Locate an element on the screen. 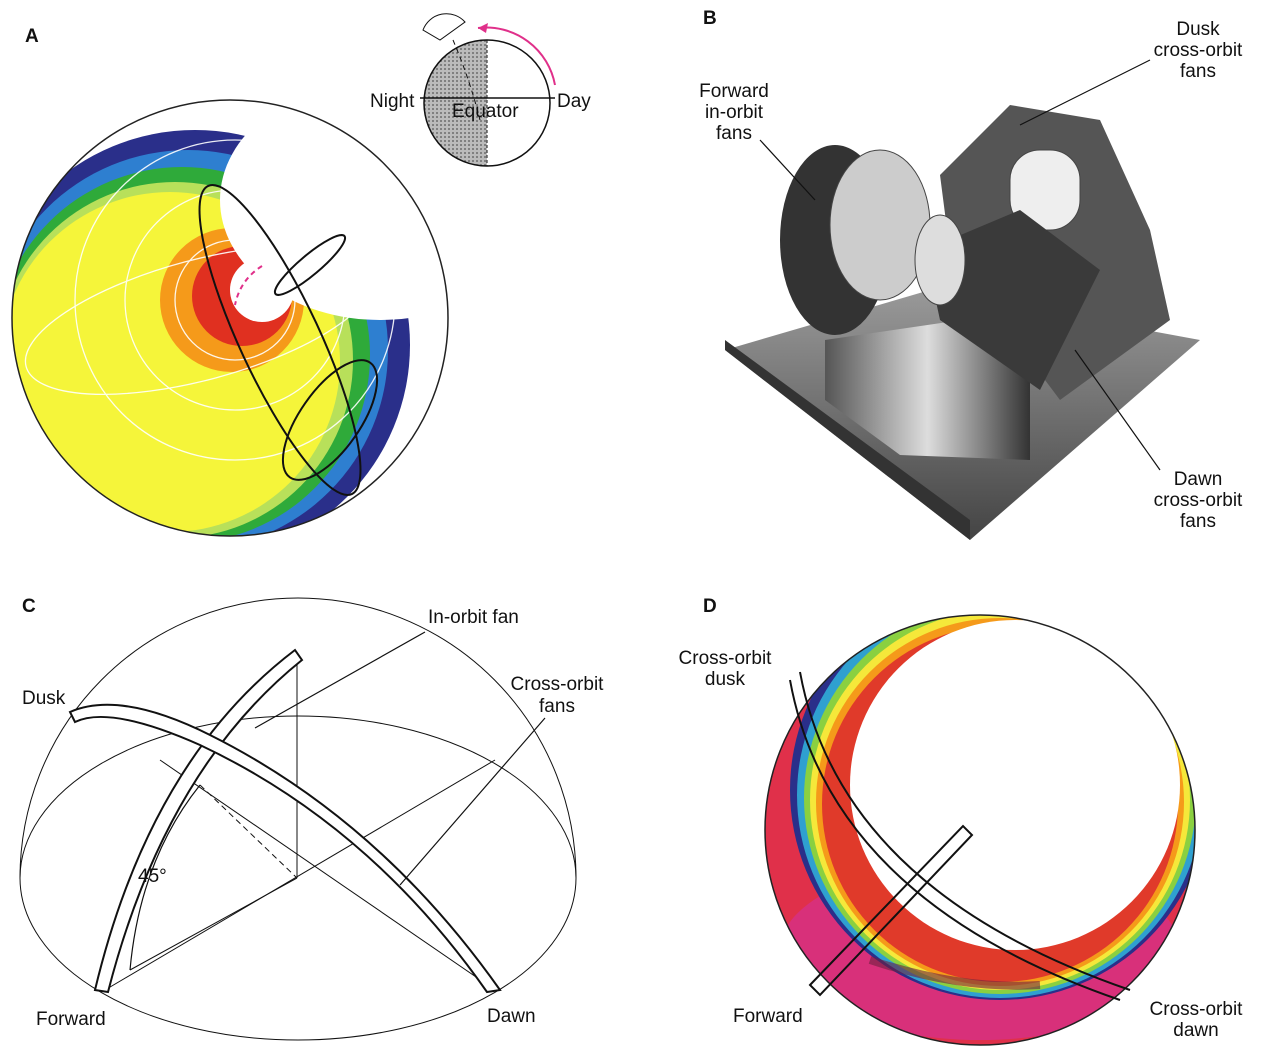  c-label: Dawn is located at coordinates (511, 1016).